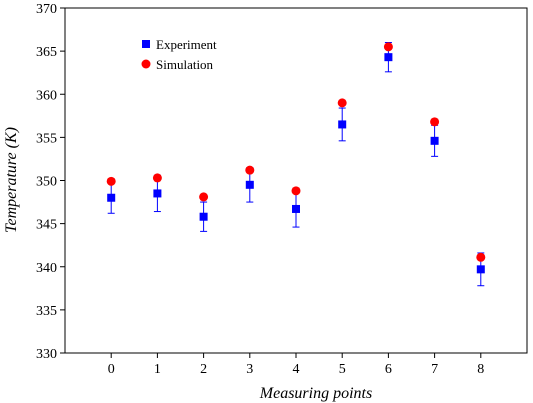  Describe the element at coordinates (146, 44) in the screenshot. I see `legend-marker-experiment` at that location.